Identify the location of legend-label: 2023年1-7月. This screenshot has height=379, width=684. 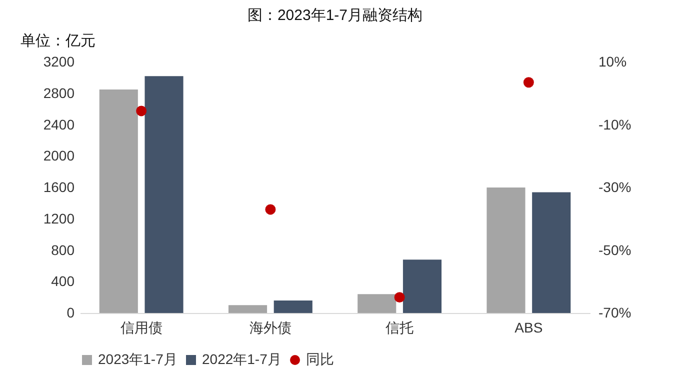
(138, 359).